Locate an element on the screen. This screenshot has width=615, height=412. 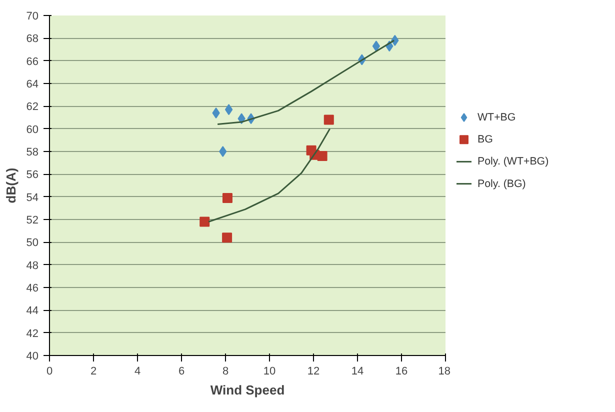
x-tick-label: 6 is located at coordinates (181, 372).